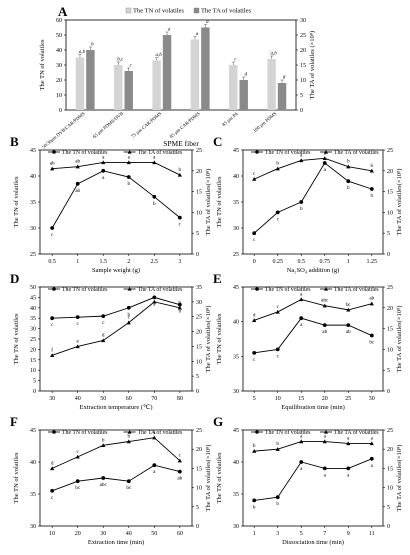  Describe the element at coordinates (34, 392) in the screenshot. I see `left-tick-label: 0` at that location.